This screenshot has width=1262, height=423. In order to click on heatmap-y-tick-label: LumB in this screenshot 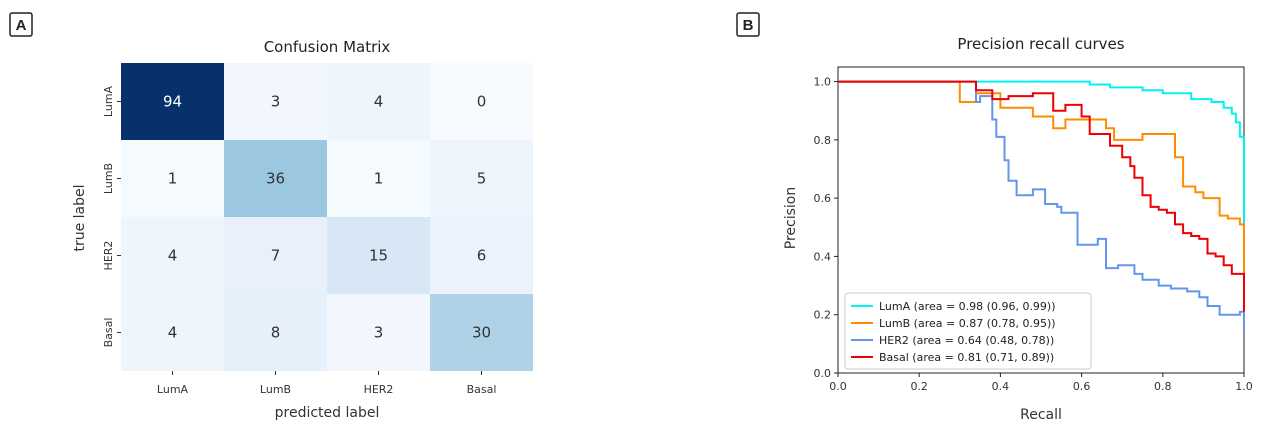, I will do `click(108, 178)`.